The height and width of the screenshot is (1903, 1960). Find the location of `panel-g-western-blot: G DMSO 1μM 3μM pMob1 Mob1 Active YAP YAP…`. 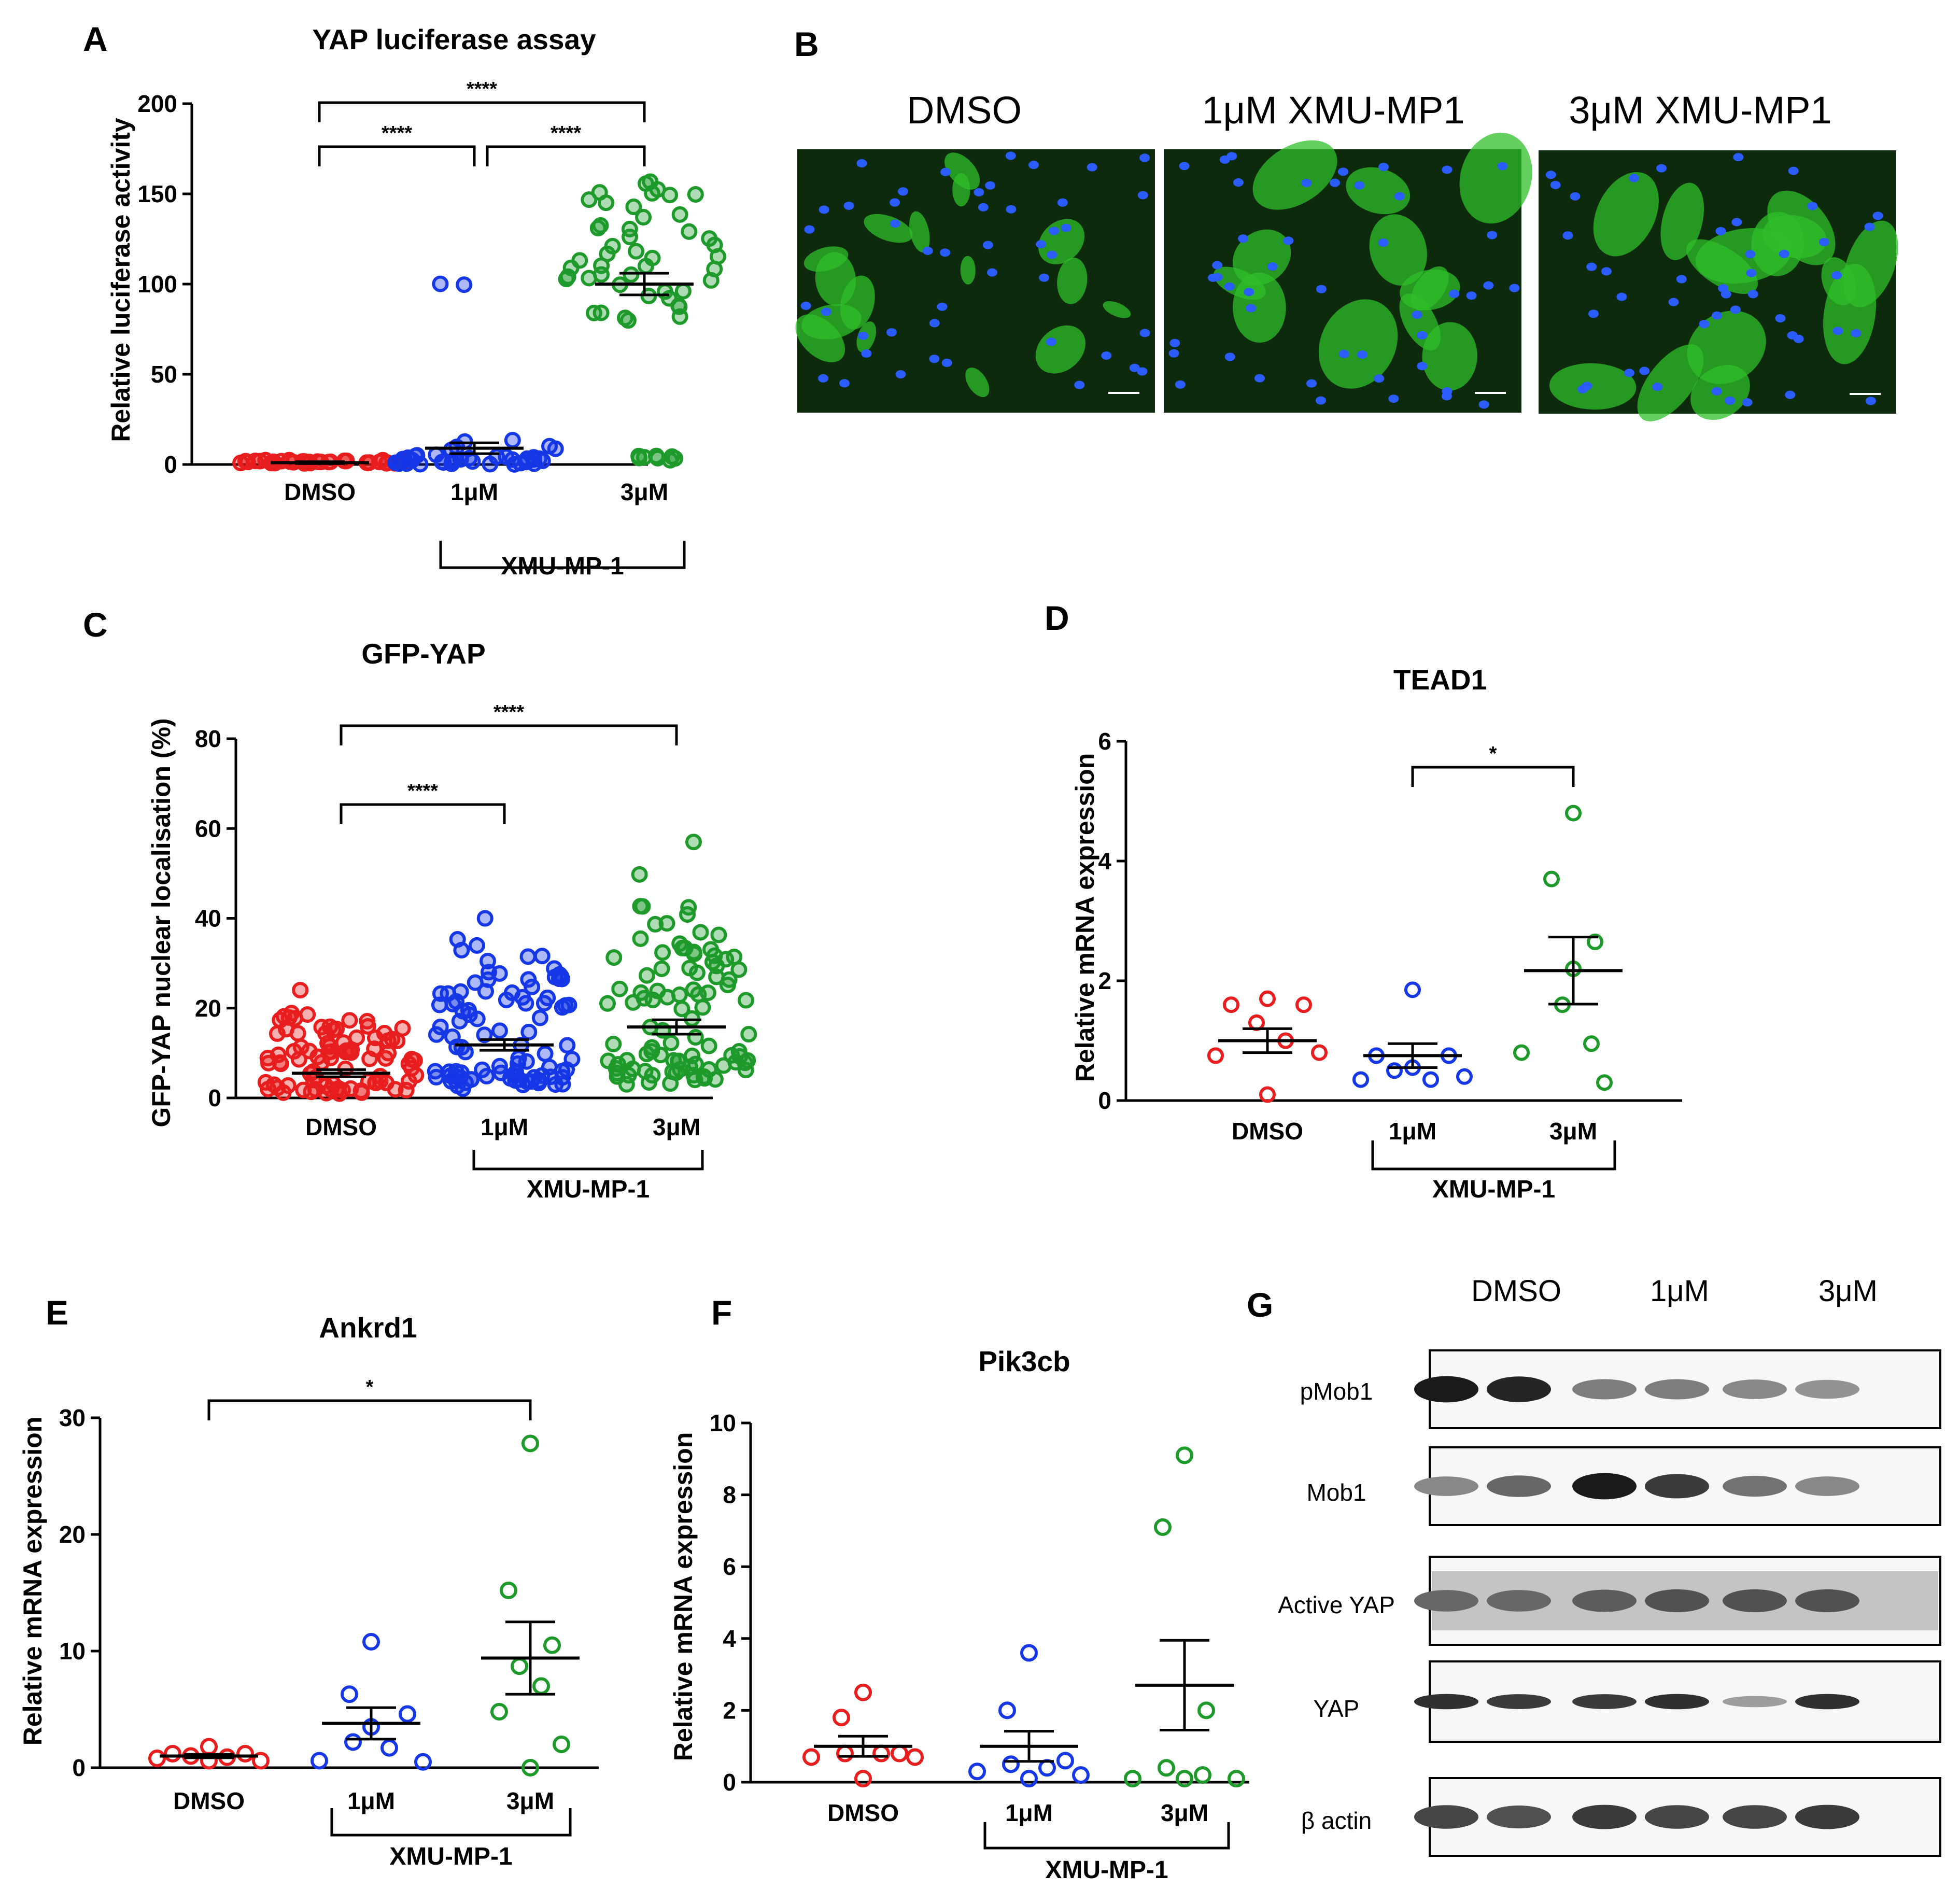

panel-g-western-blot: G DMSO 1μM 3μM pMob1 Mob1 Active YAP YAP… is located at coordinates (1594, 1566).